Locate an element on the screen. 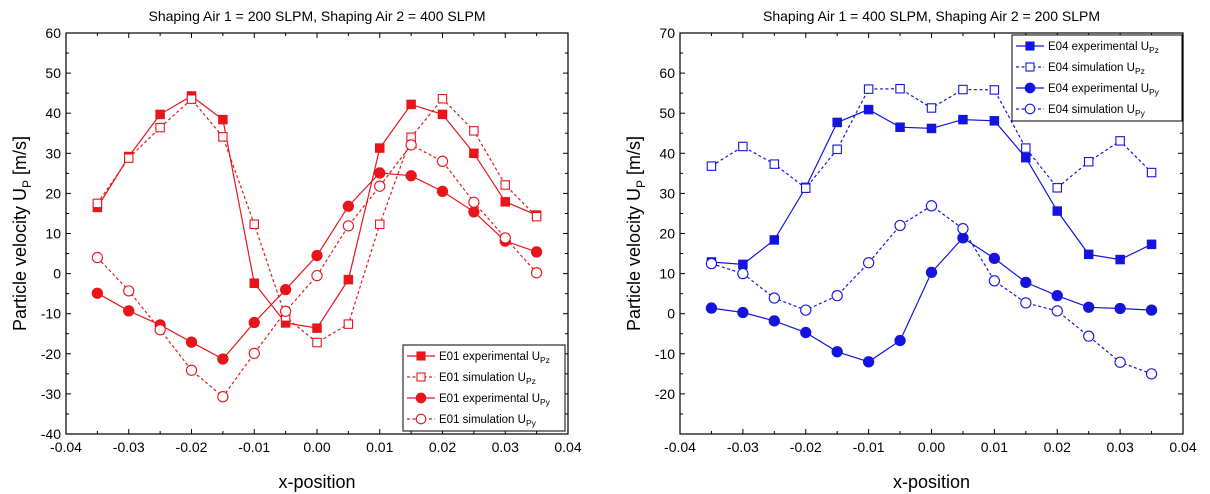  y-tick-label: -20 is located at coordinates (665, 394).